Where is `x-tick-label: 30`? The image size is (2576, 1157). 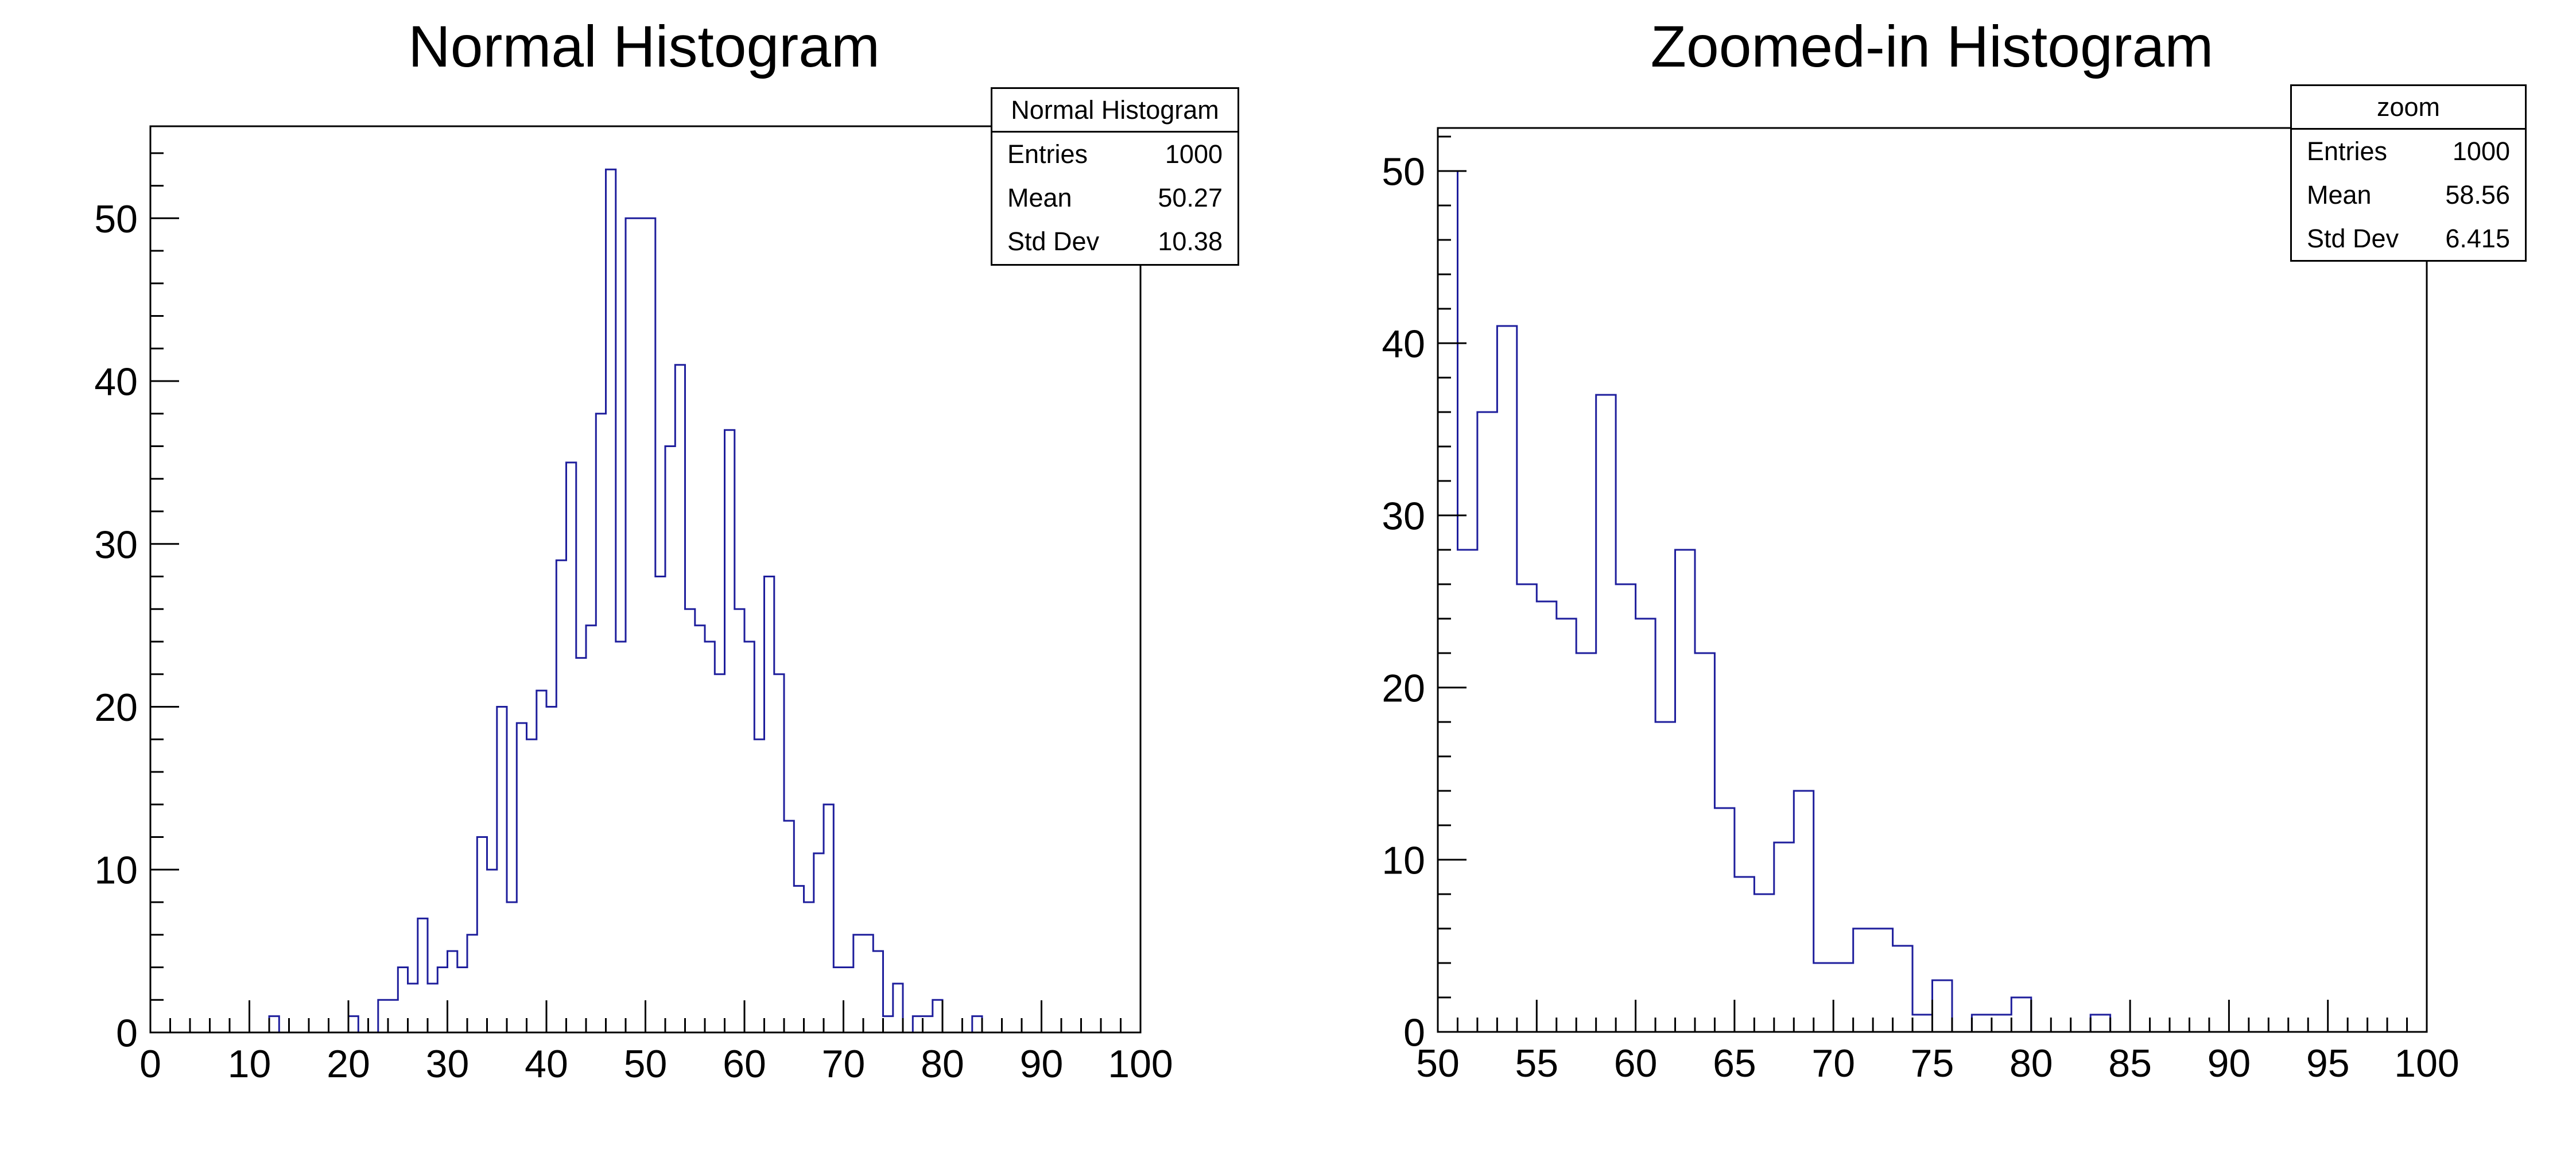
x-tick-label: 30 is located at coordinates (448, 1064).